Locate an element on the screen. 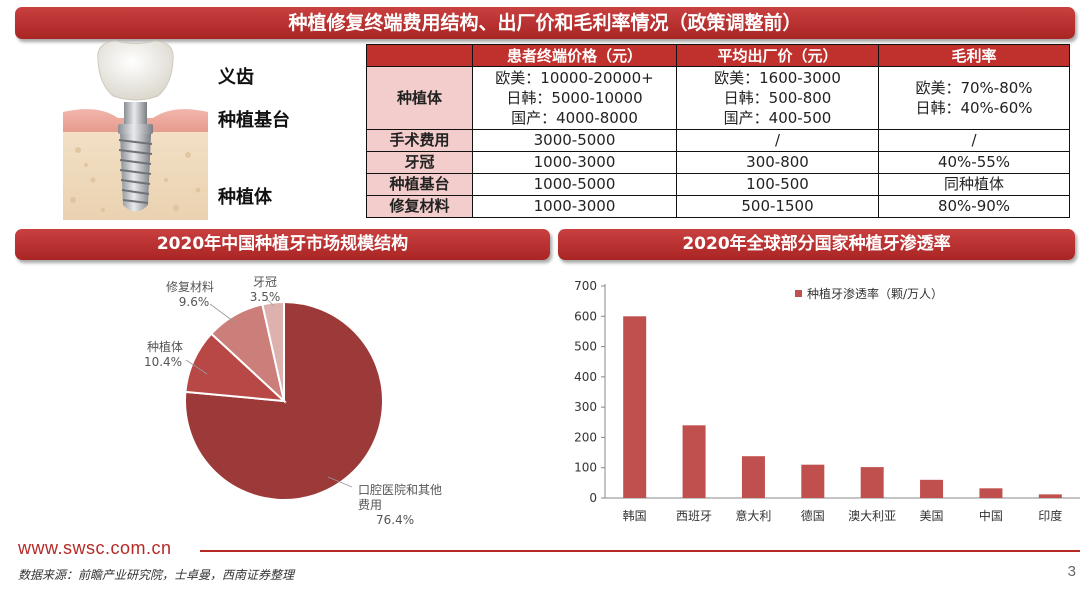  x-tick-label: 德国 is located at coordinates (813, 515).